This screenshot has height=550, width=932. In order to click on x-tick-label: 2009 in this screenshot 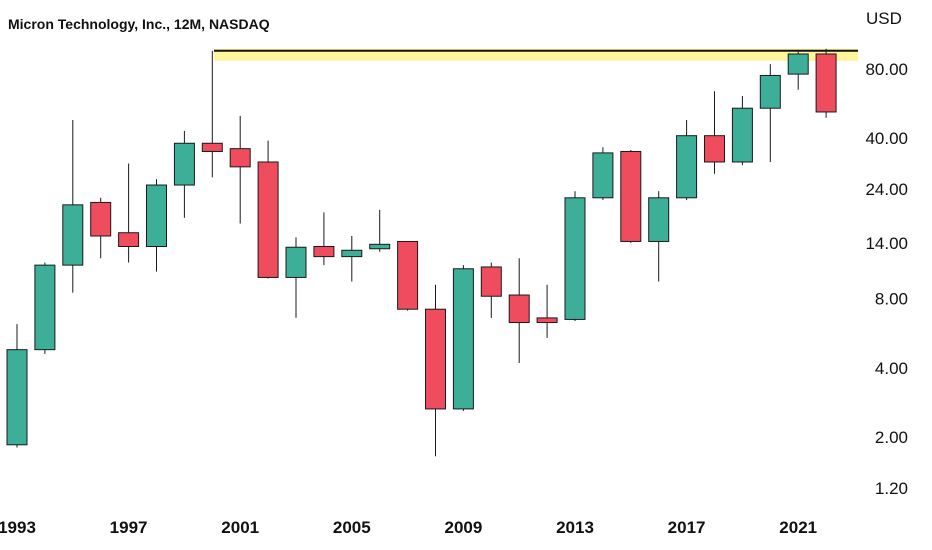, I will do `click(463, 527)`.